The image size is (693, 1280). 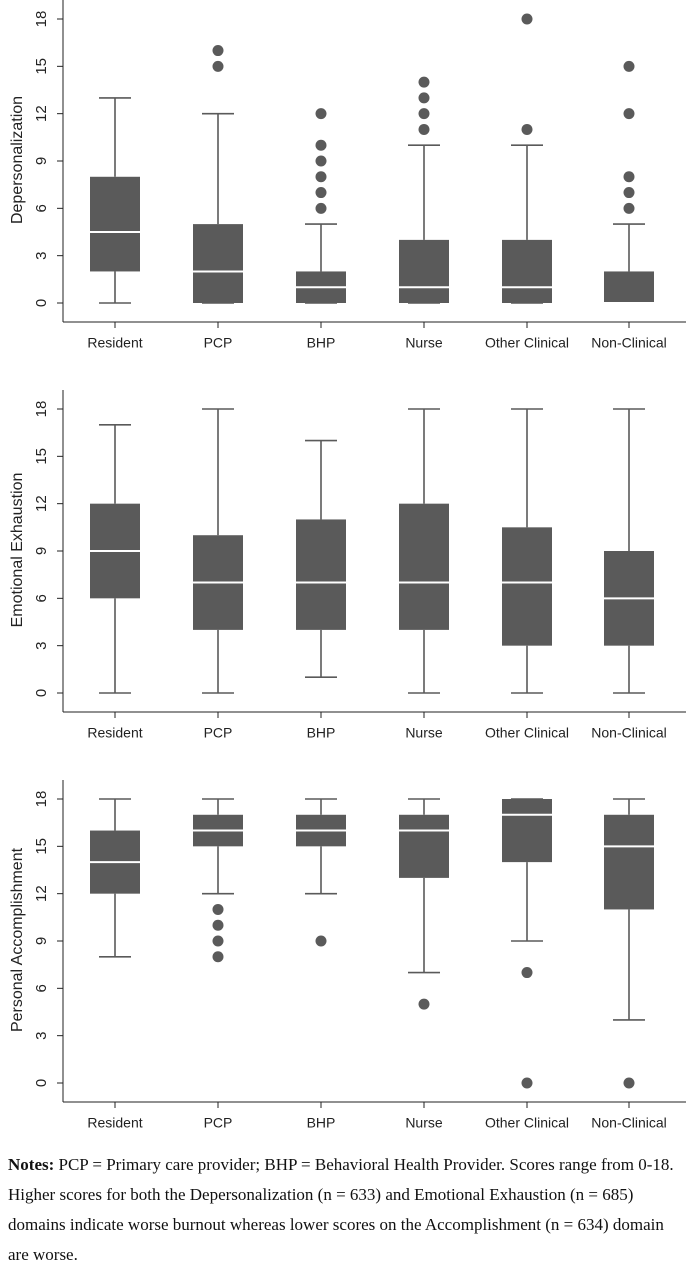 What do you see at coordinates (17, 550) in the screenshot?
I see `y-axis-title: Emotional Exhaustion` at bounding box center [17, 550].